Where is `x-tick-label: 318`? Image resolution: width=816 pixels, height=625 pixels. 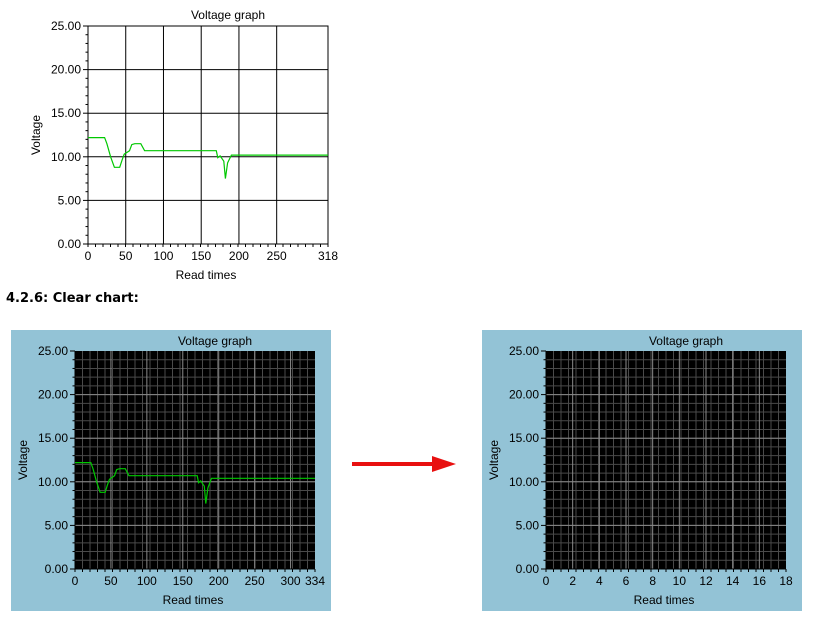 x-tick-label: 318 is located at coordinates (328, 256).